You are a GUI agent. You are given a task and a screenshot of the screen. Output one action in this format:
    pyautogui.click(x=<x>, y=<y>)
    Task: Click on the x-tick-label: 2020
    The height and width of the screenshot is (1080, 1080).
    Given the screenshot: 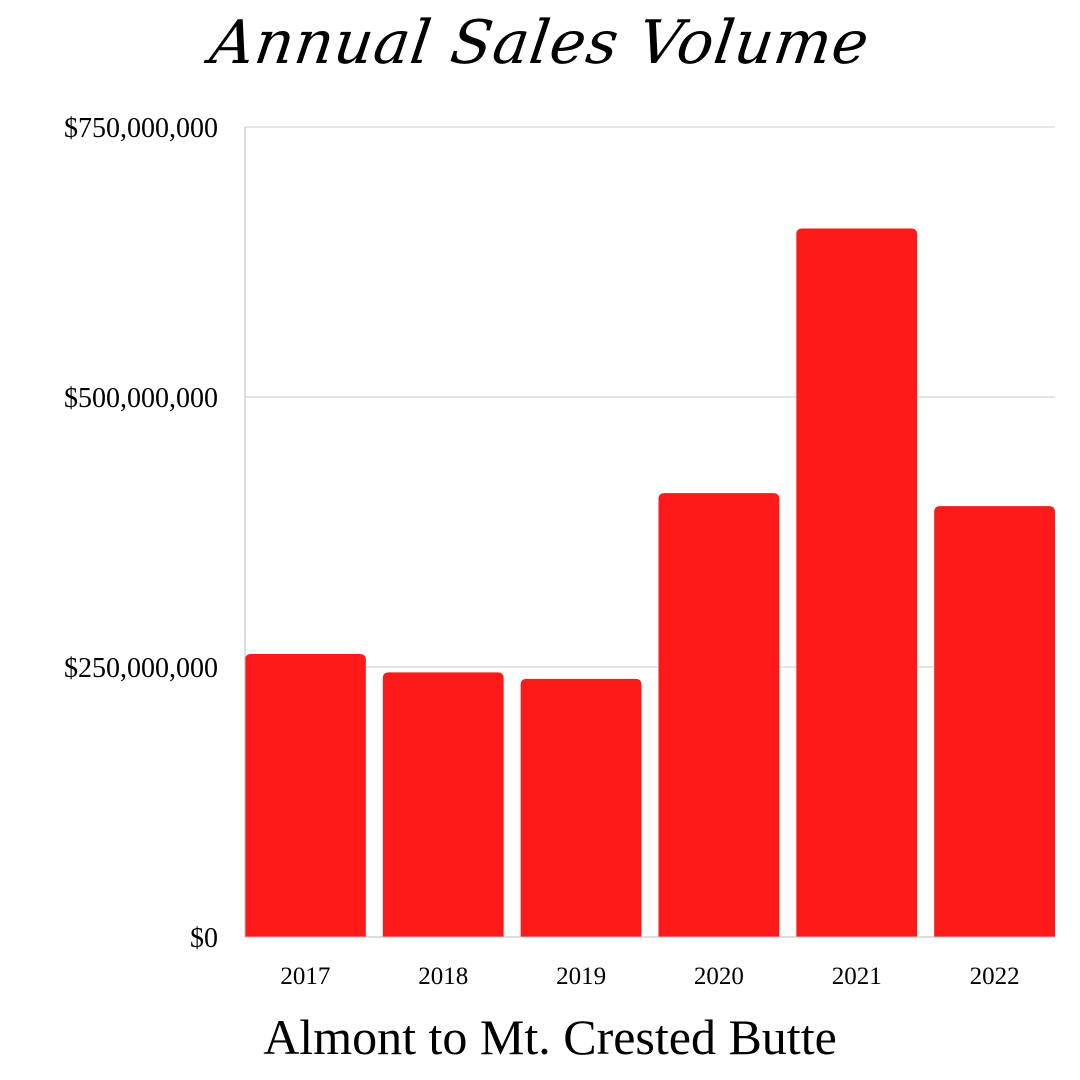 What is the action you would take?
    pyautogui.click(x=719, y=976)
    